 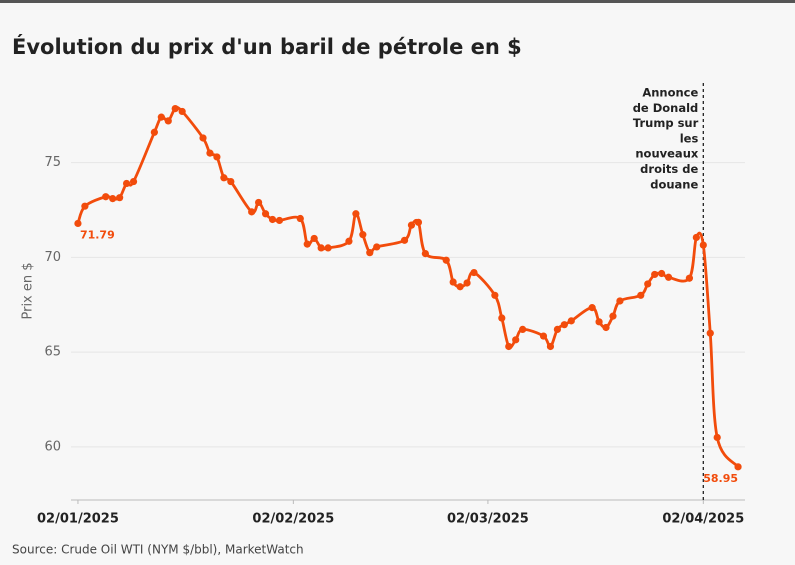 What do you see at coordinates (293, 519) in the screenshot?
I see `x-tick-label: 02/02/2025` at bounding box center [293, 519].